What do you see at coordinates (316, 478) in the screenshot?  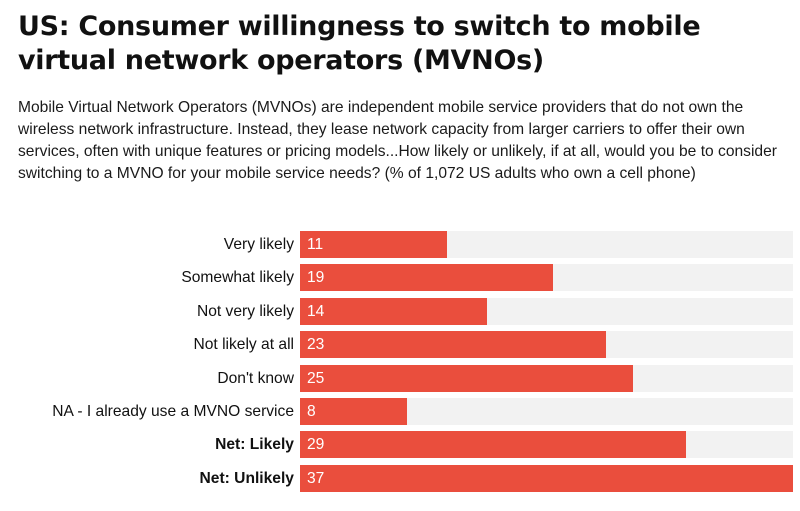 I see `bar-value-label: 37` at bounding box center [316, 478].